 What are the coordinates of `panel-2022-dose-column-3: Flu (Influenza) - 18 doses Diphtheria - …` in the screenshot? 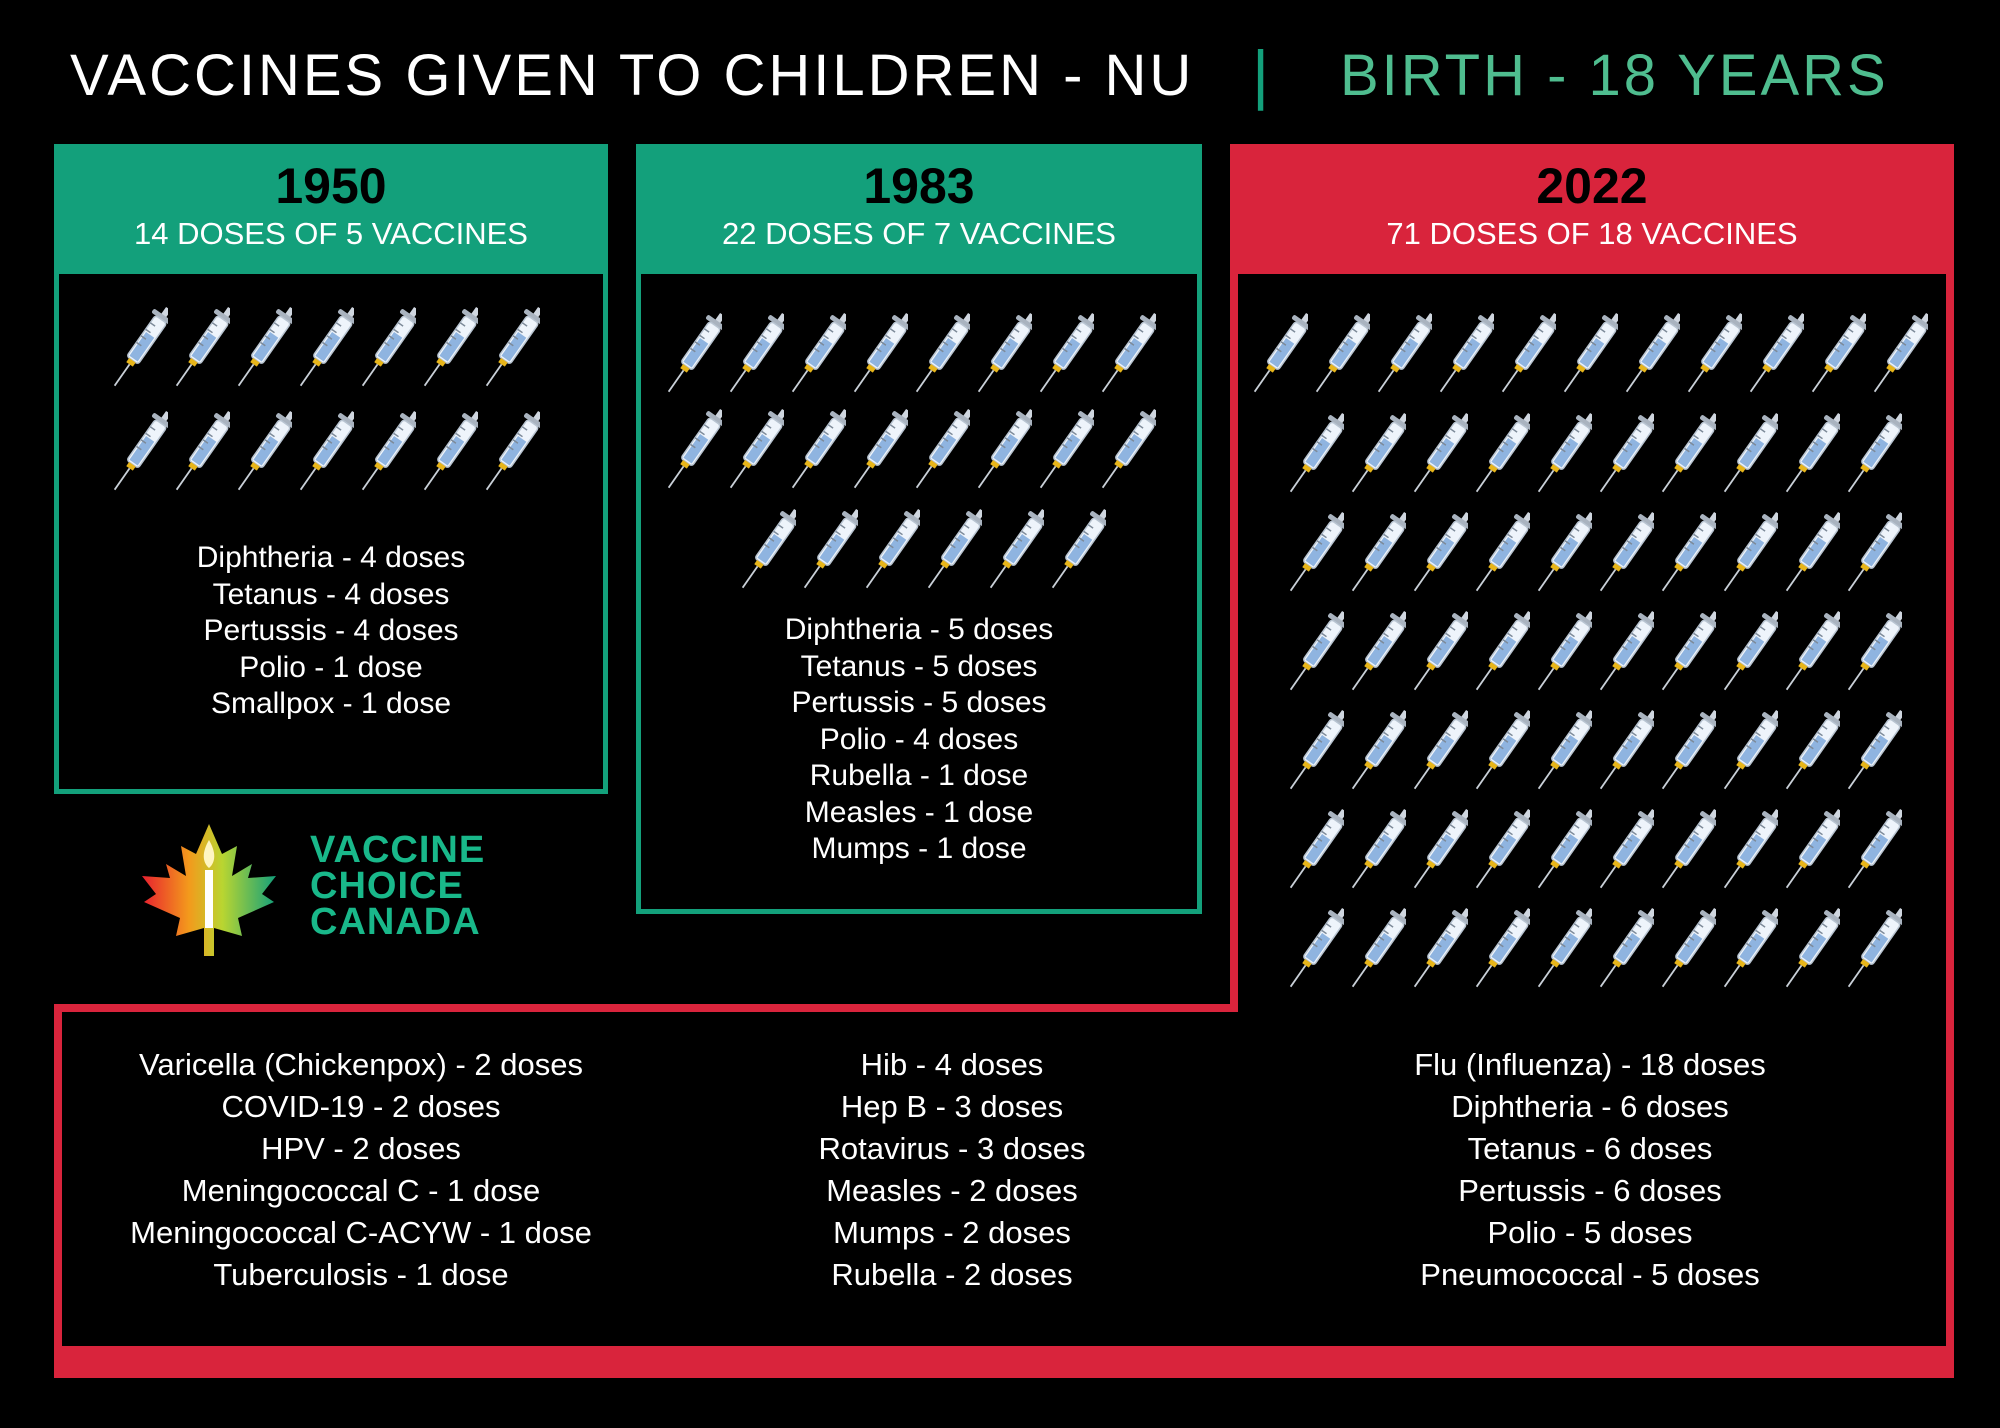 It's located at (1590, 1170).